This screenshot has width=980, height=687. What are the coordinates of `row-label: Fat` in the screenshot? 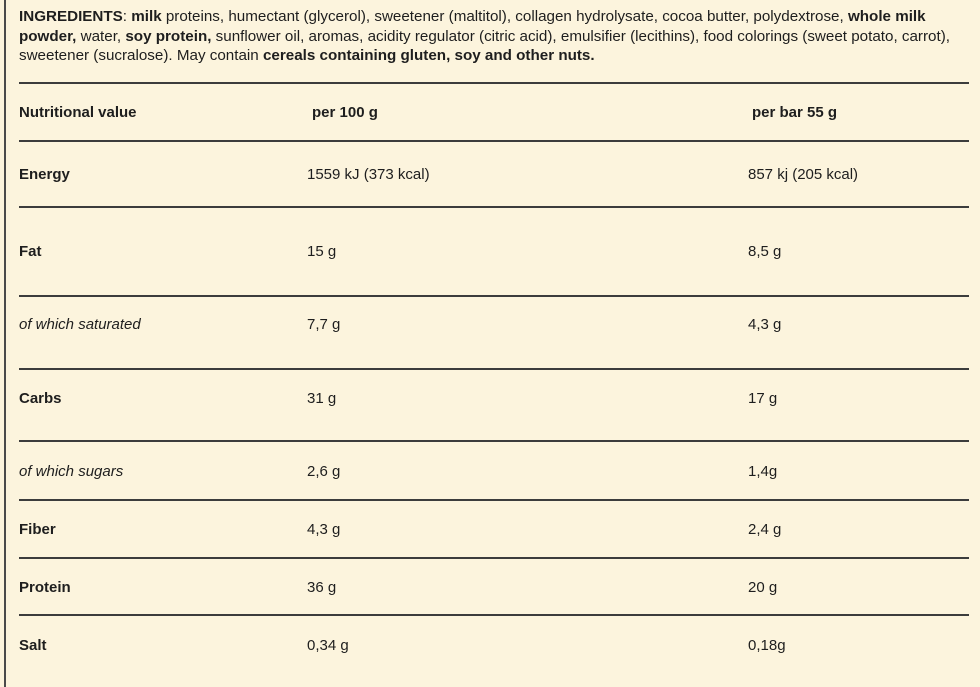 It's located at (30, 251).